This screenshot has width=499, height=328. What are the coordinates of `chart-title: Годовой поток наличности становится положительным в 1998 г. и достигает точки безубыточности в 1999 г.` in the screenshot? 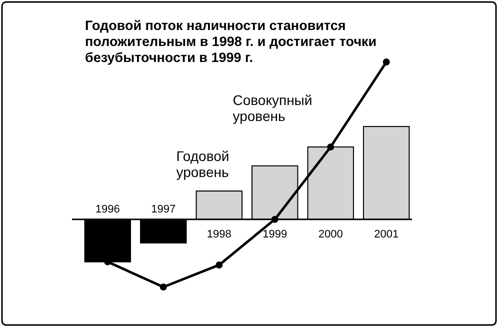 It's located at (231, 41).